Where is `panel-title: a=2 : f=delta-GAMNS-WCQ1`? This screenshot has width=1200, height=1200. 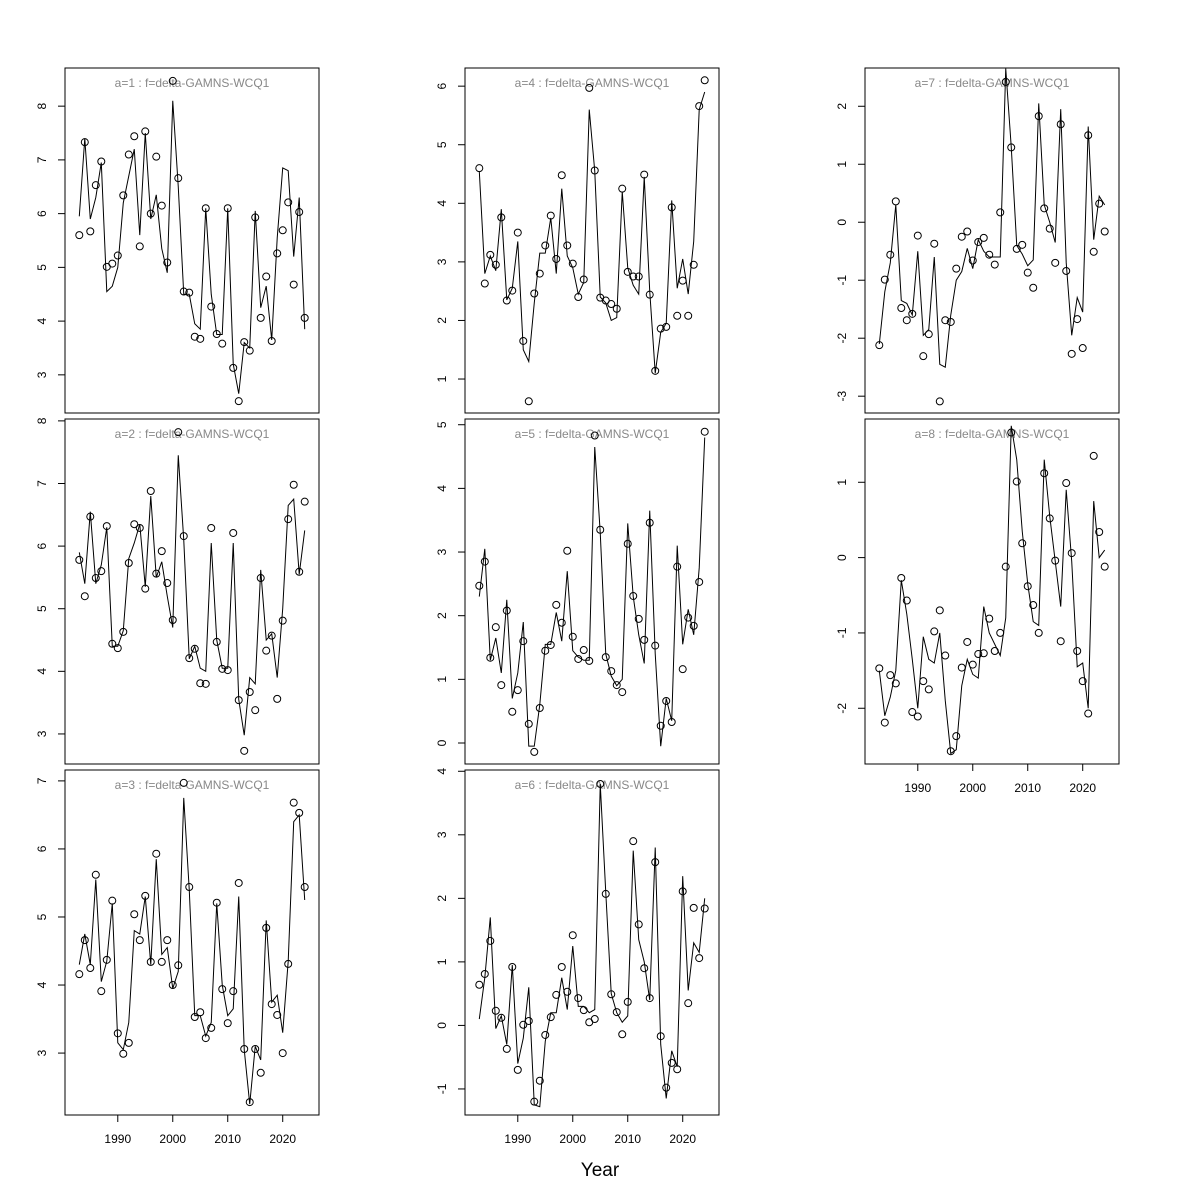 panel-title: a=2 : f=delta-GAMNS-WCQ1 is located at coordinates (192, 434).